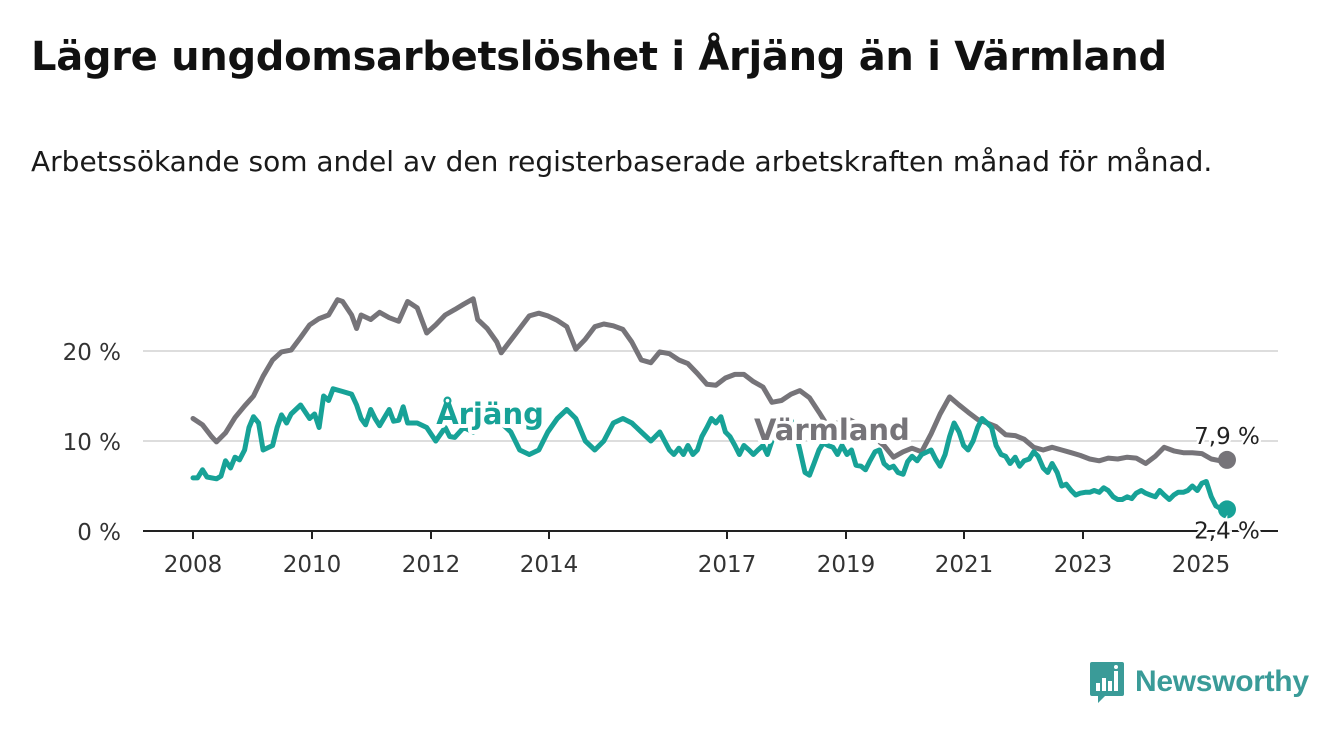  What do you see at coordinates (1227, 531) in the screenshot?
I see `end-value-label: 2,4 %` at bounding box center [1227, 531].